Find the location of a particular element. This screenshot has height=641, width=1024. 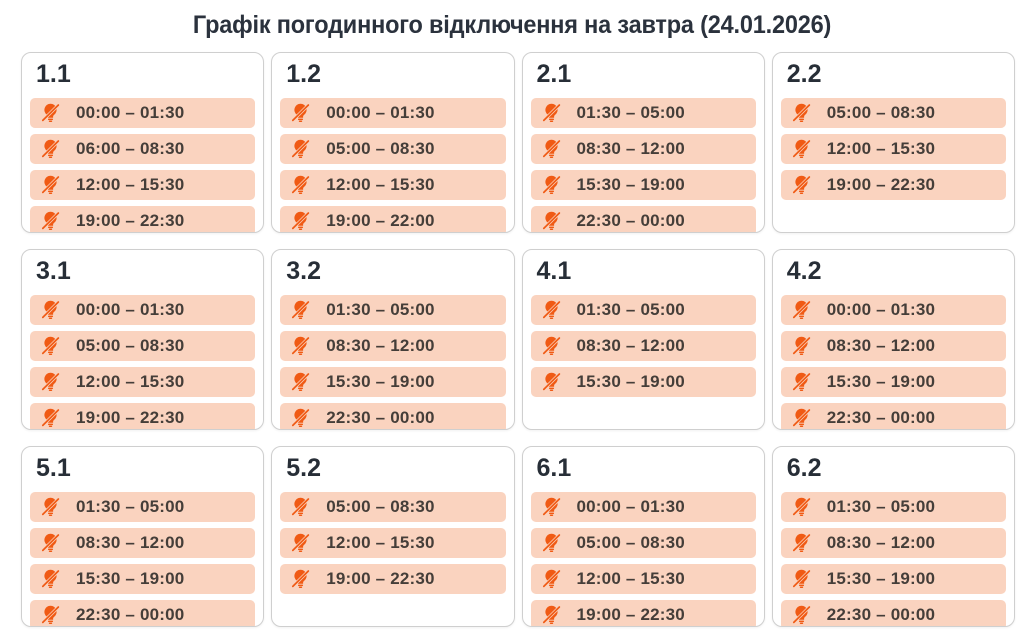

group-label: 2.1 is located at coordinates (554, 74).